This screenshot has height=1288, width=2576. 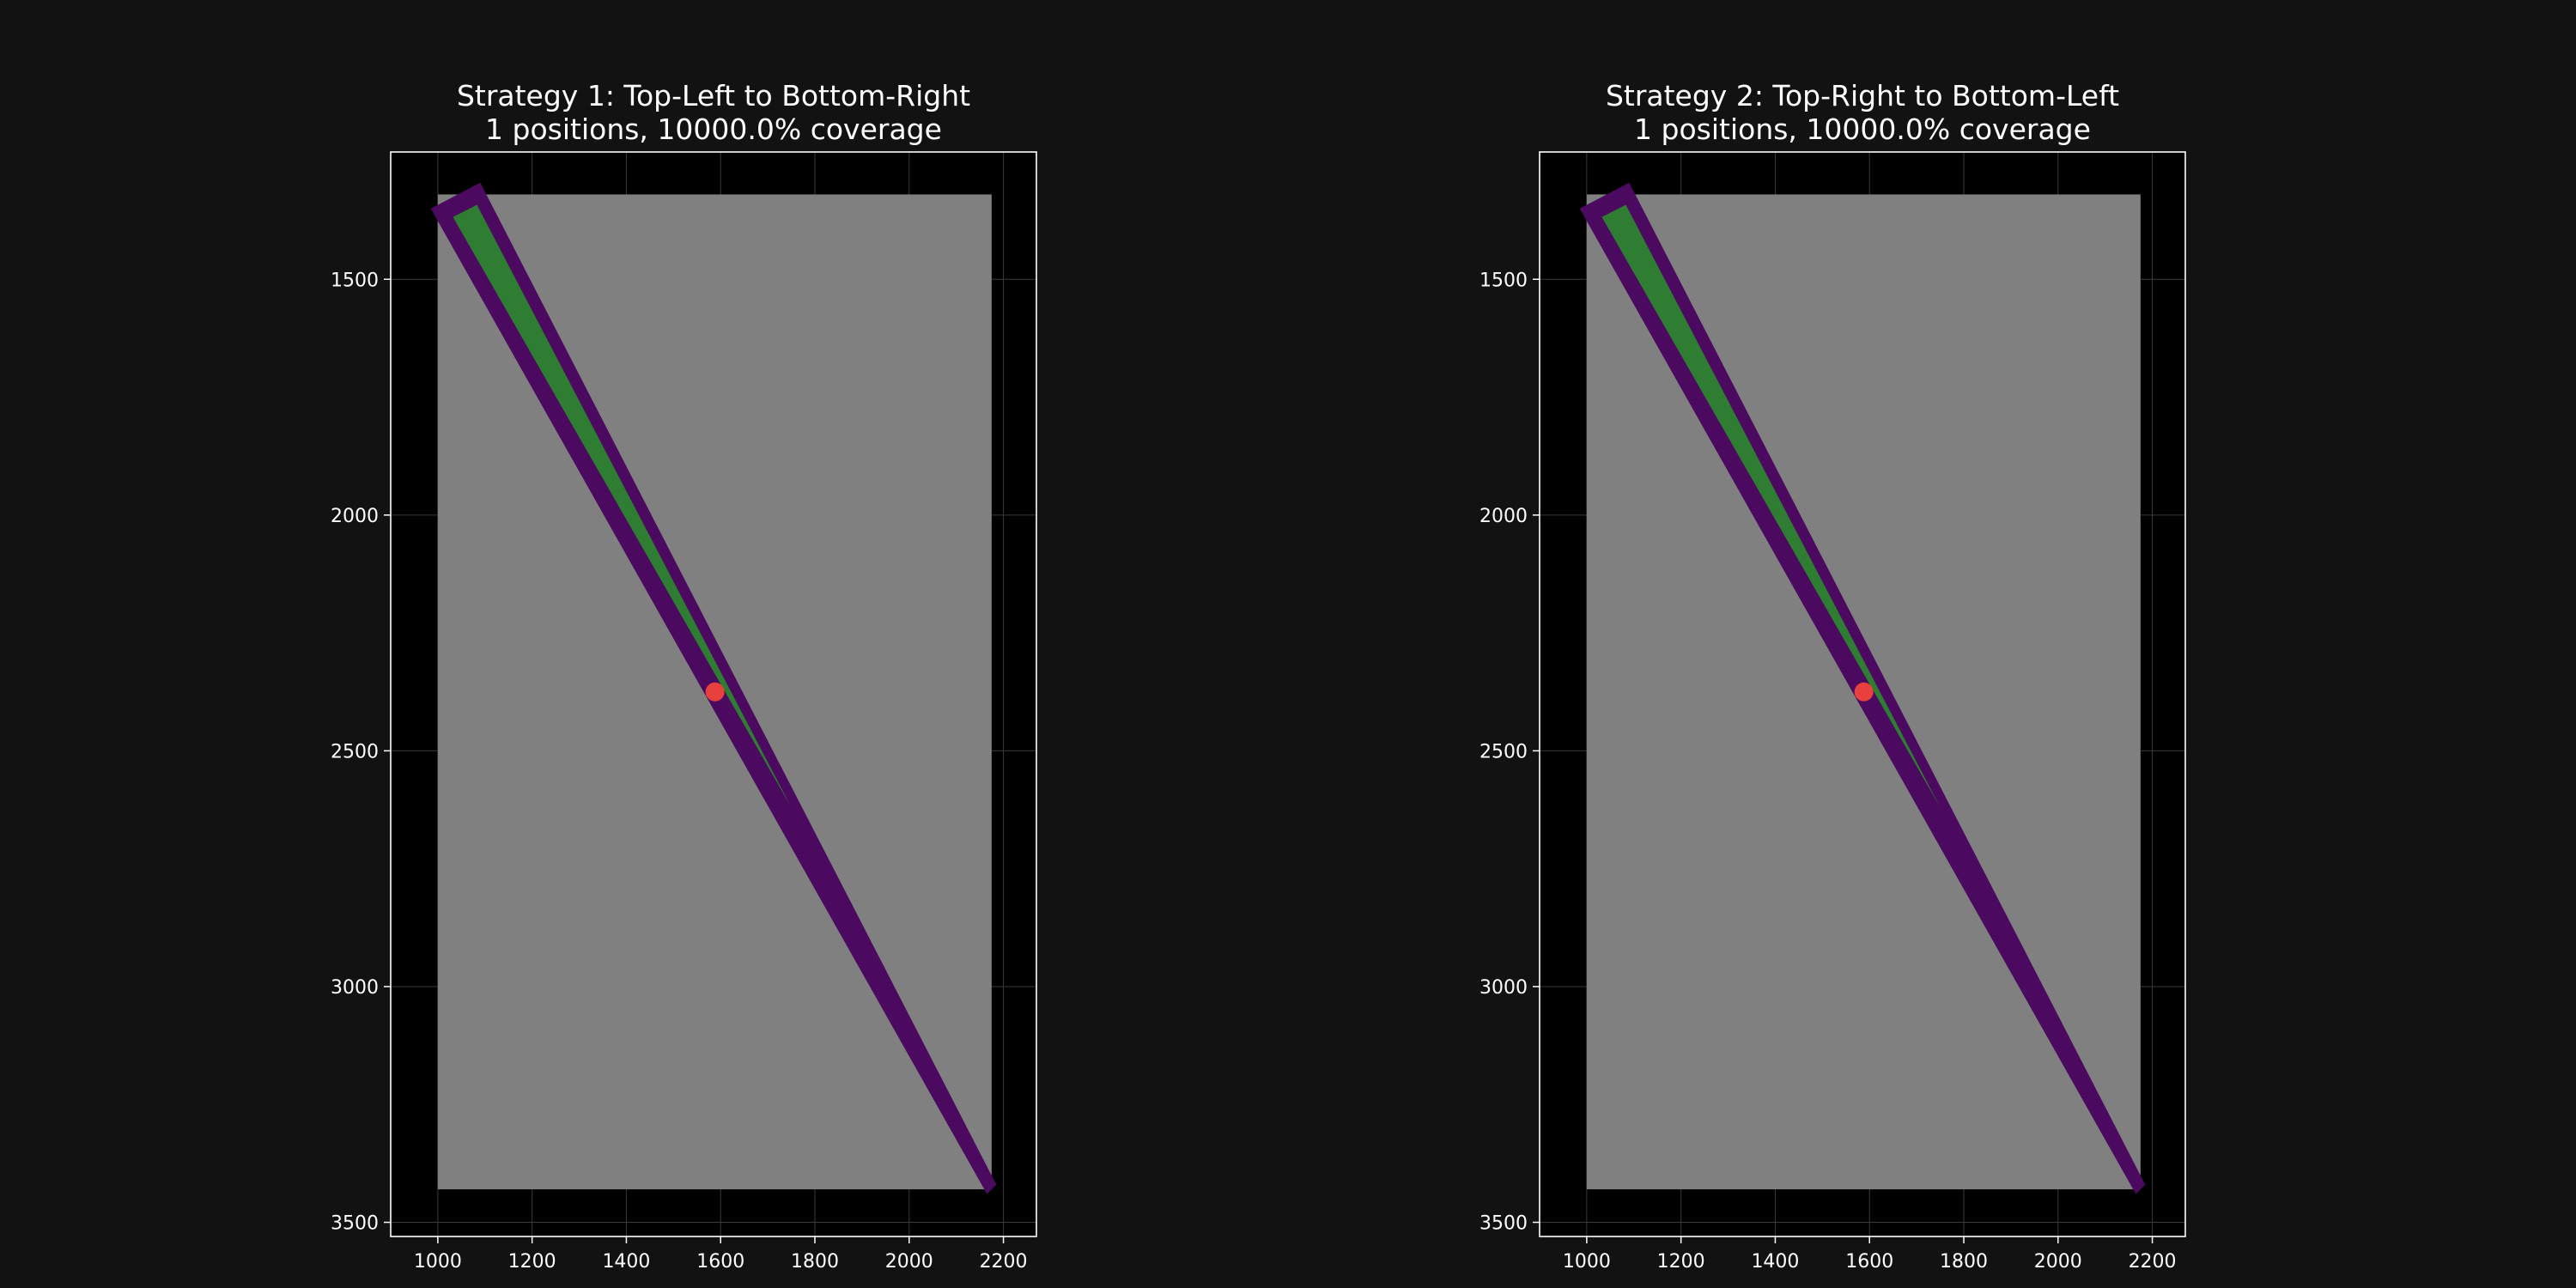 What do you see at coordinates (1863, 96) in the screenshot?
I see `subplot-title-line-1: Strategy 2: Top-Right to Bottom-Left` at bounding box center [1863, 96].